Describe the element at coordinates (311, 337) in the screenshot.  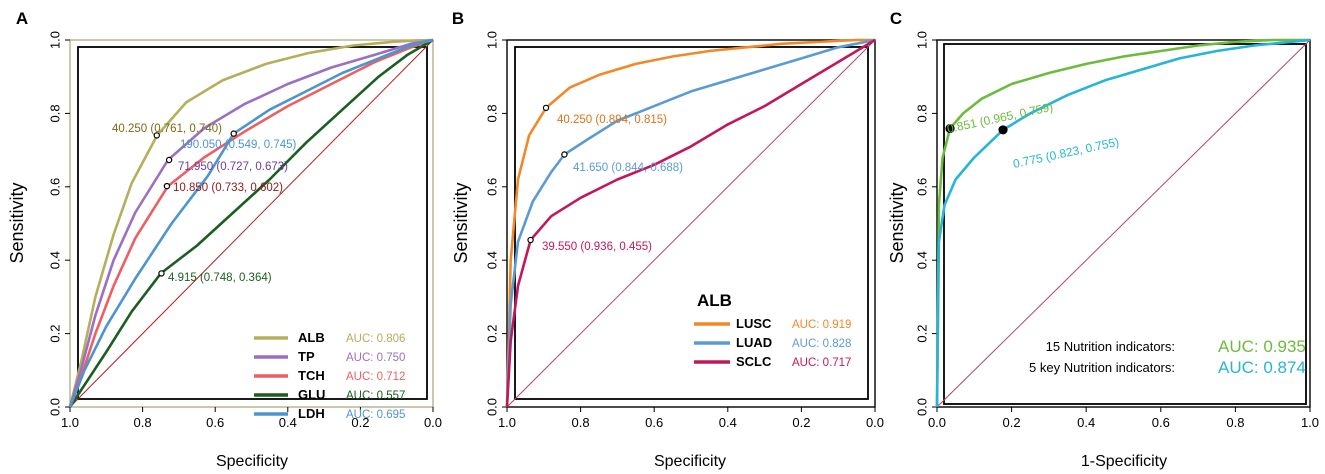
I see `legend-label: ALB` at that location.